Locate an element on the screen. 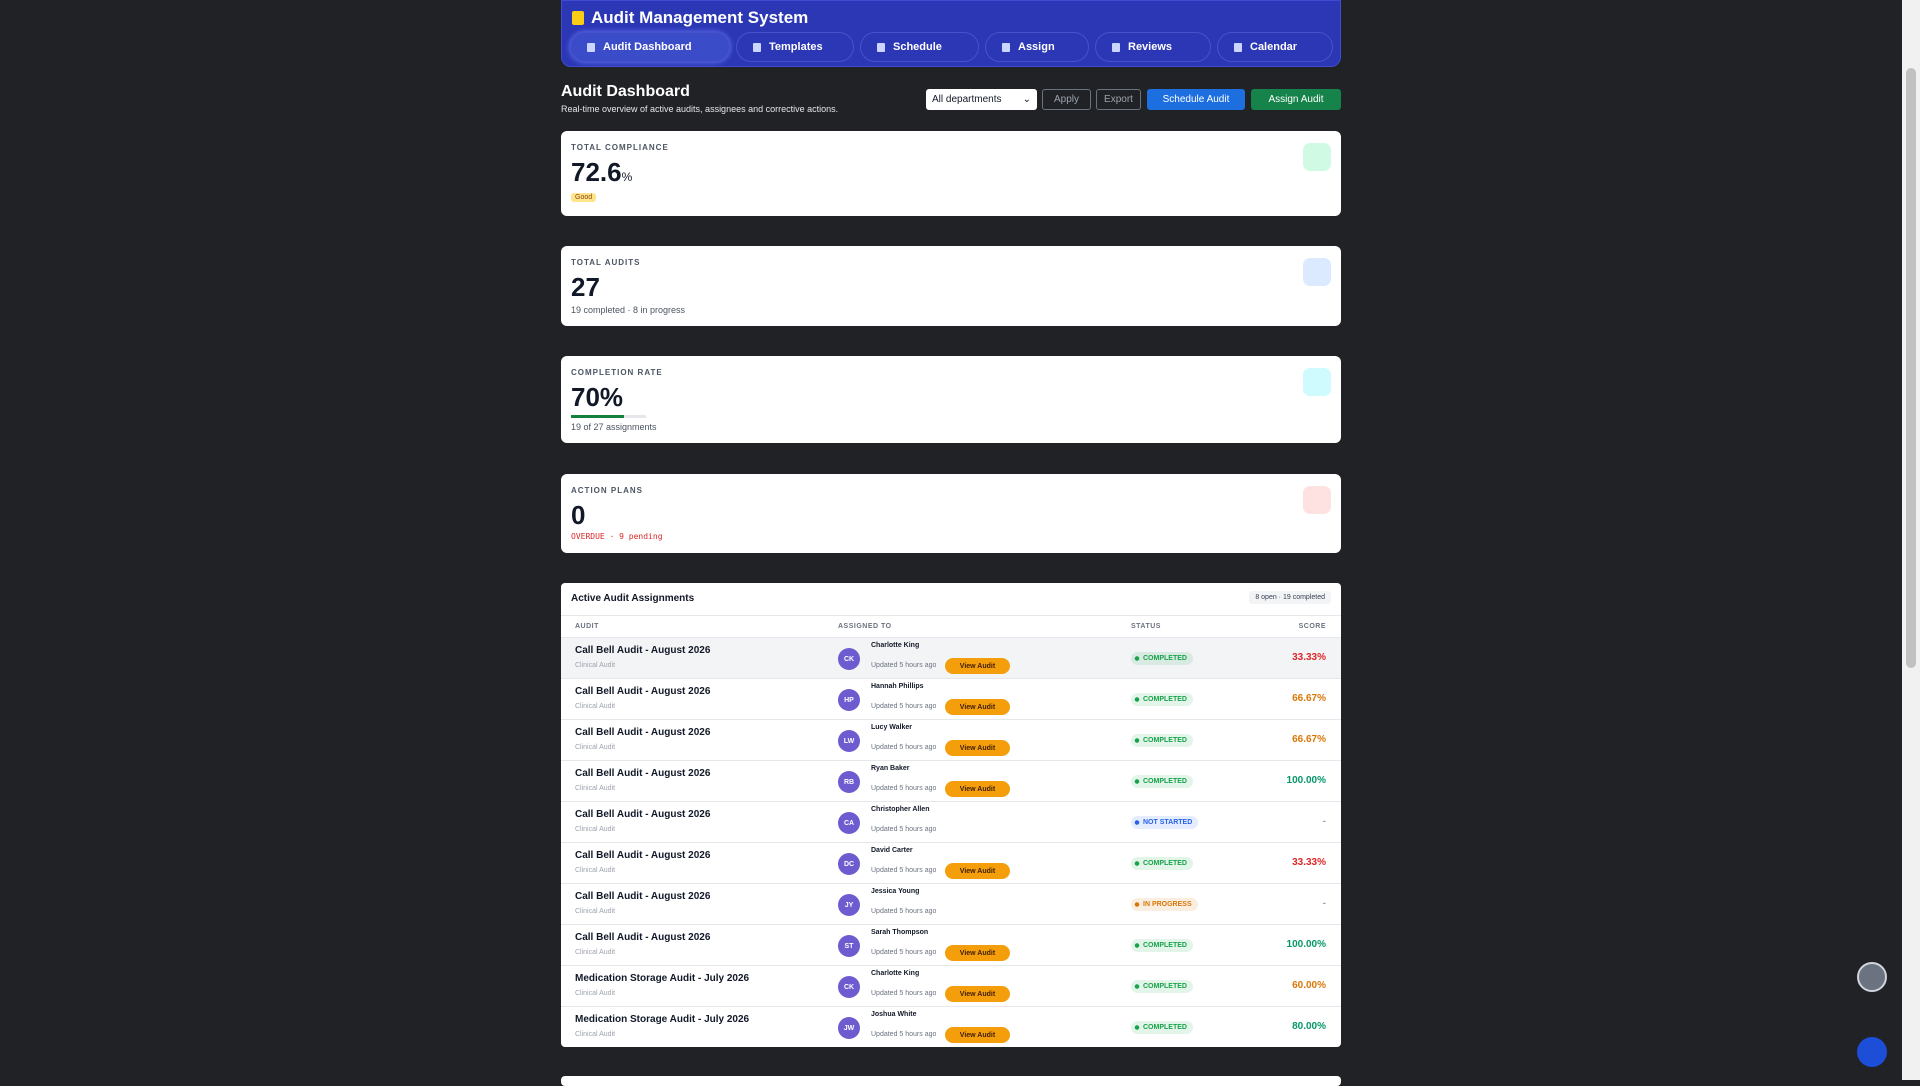 Image resolution: width=1920 pixels, height=1086 pixels. schedule-text: Schedule Audit is located at coordinates (1196, 99).